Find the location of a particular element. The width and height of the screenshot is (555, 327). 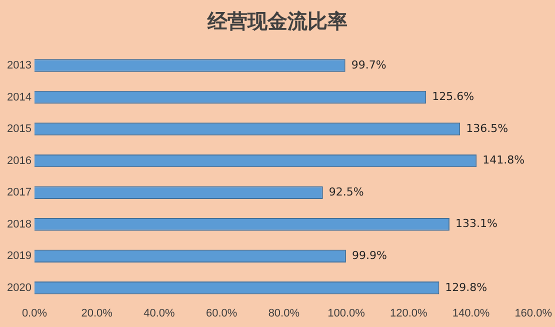

y-tick-label: 2020 is located at coordinates (19, 288).